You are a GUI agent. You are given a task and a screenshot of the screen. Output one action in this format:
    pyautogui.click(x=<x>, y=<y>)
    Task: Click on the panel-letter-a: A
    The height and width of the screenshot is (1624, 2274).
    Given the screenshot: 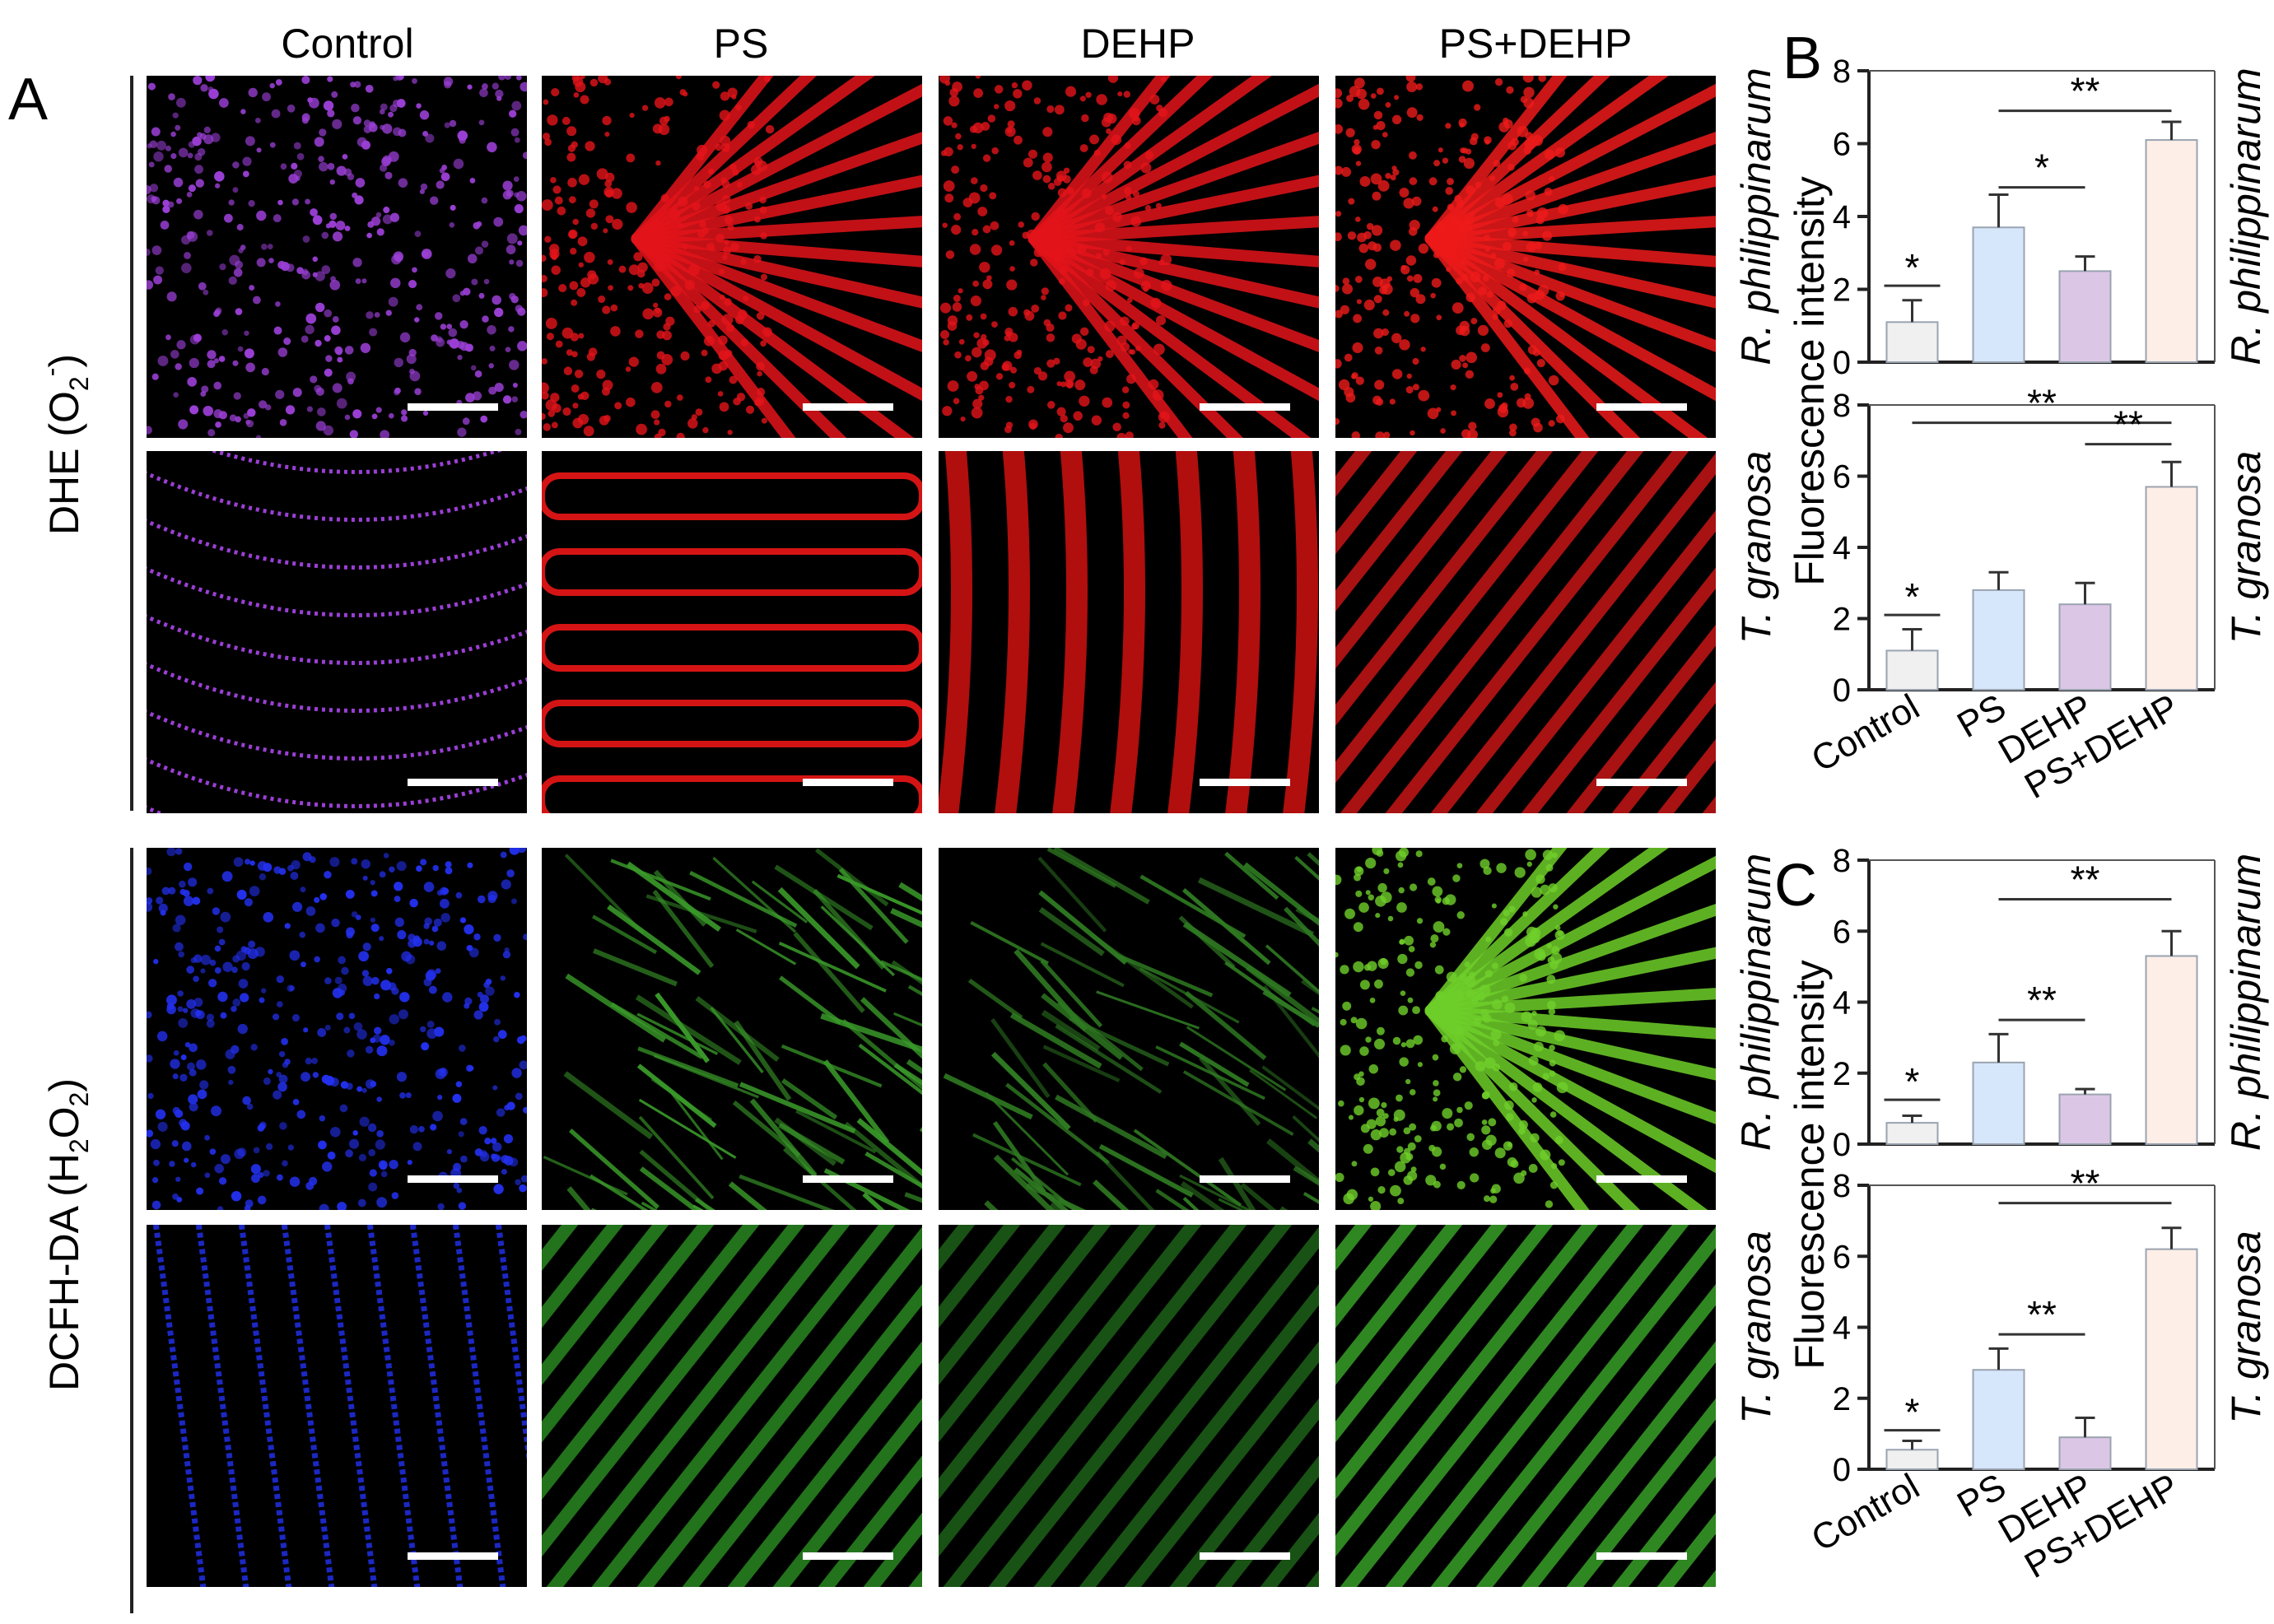 What is the action you would take?
    pyautogui.click(x=28, y=100)
    